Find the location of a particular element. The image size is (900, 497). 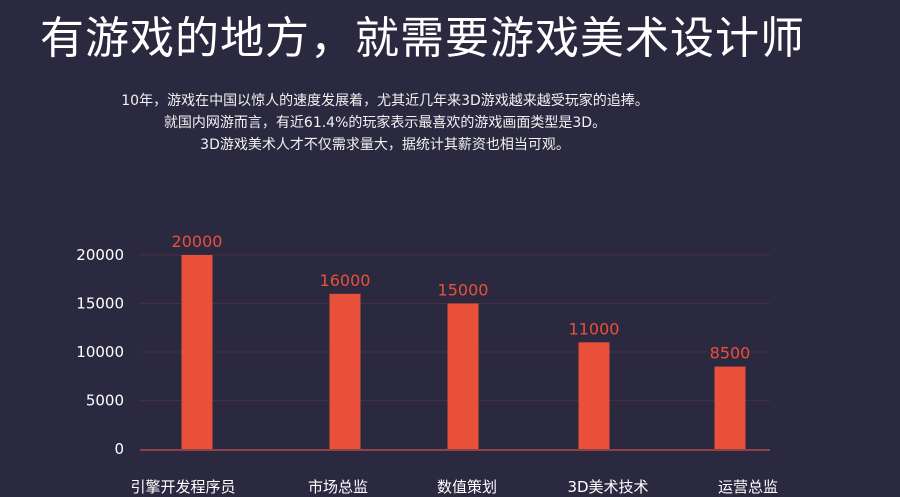

y-tick-label: 0 is located at coordinates (119, 449).